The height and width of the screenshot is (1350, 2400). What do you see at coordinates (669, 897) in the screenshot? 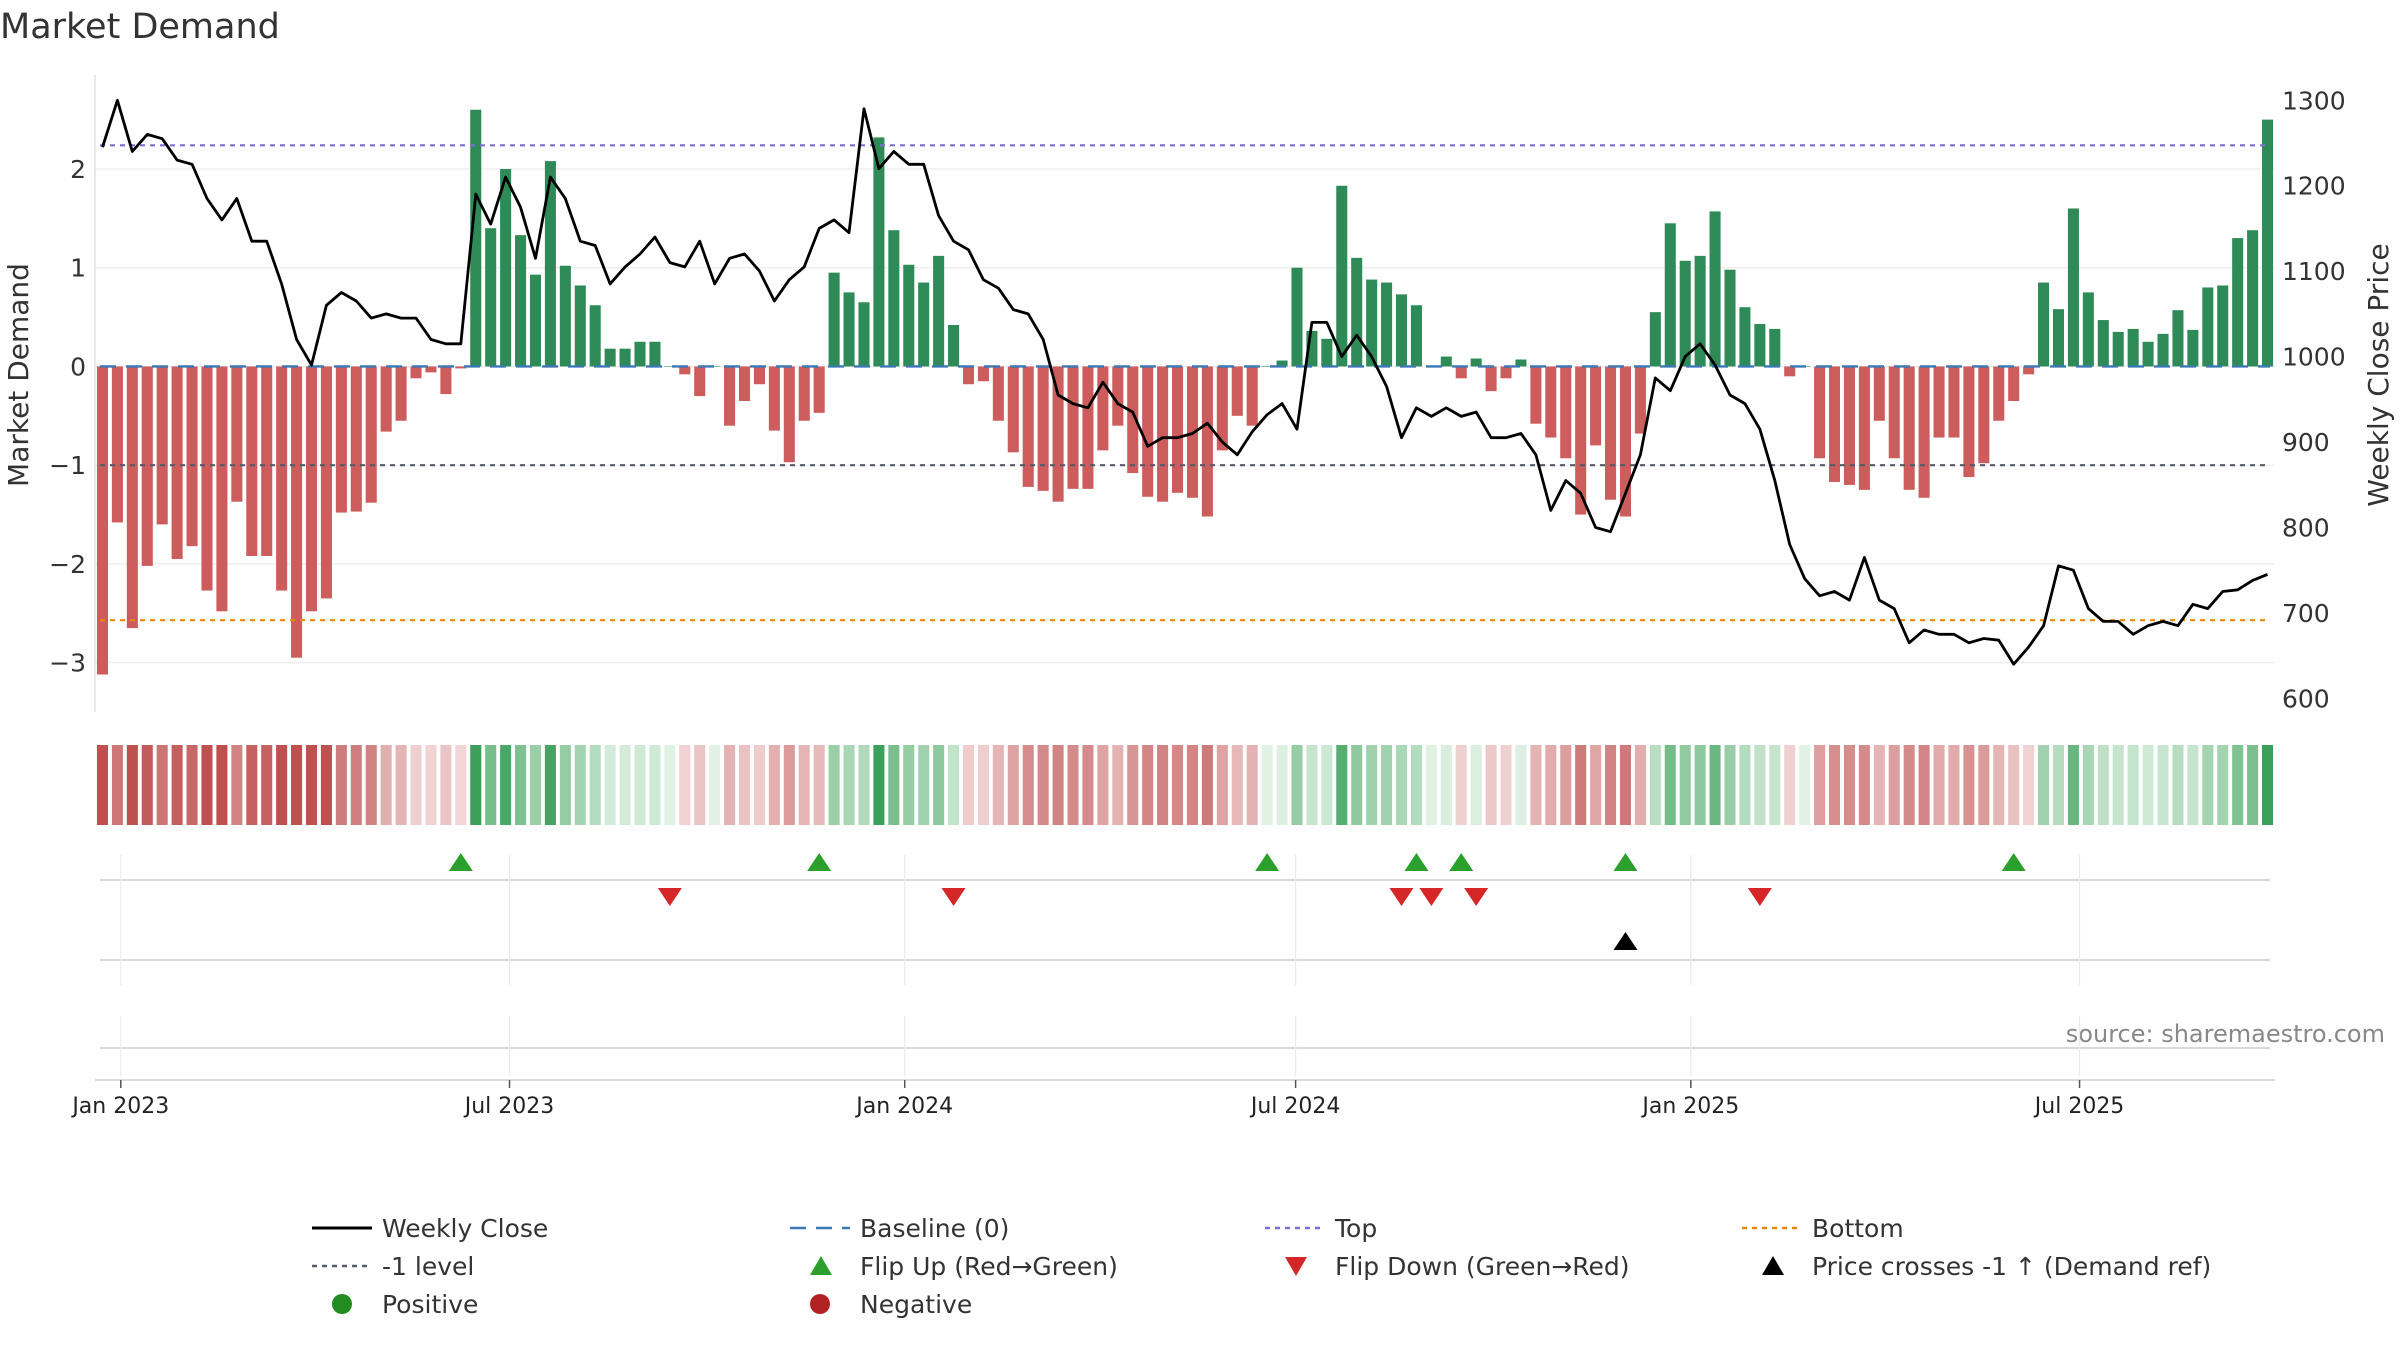
I see `flip-down-marker` at bounding box center [669, 897].